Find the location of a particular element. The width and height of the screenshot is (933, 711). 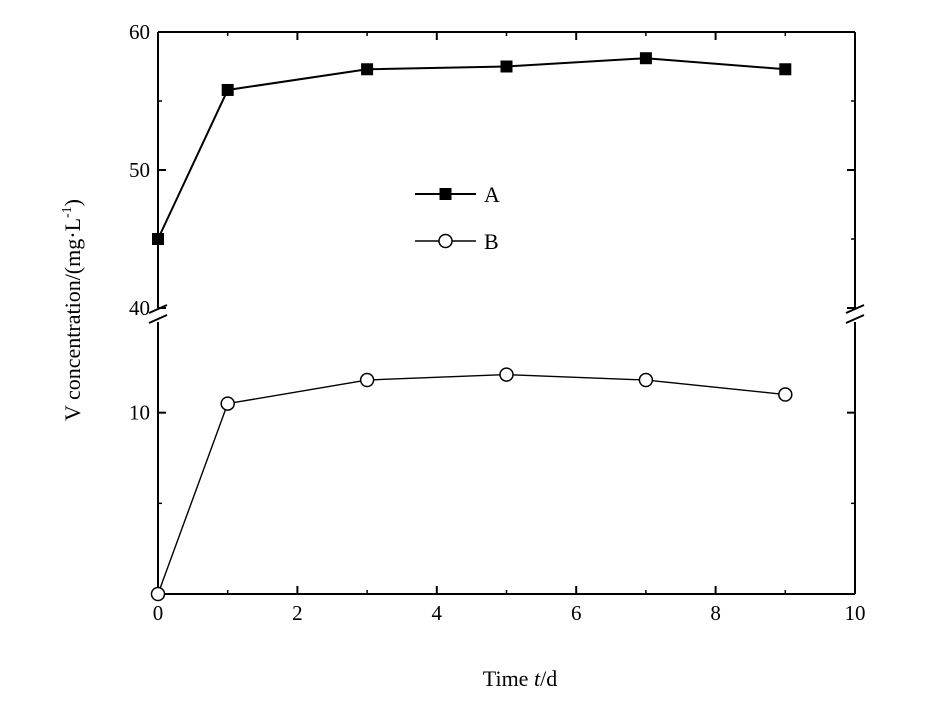

x-axis-label: Time t/d is located at coordinates (520, 678).